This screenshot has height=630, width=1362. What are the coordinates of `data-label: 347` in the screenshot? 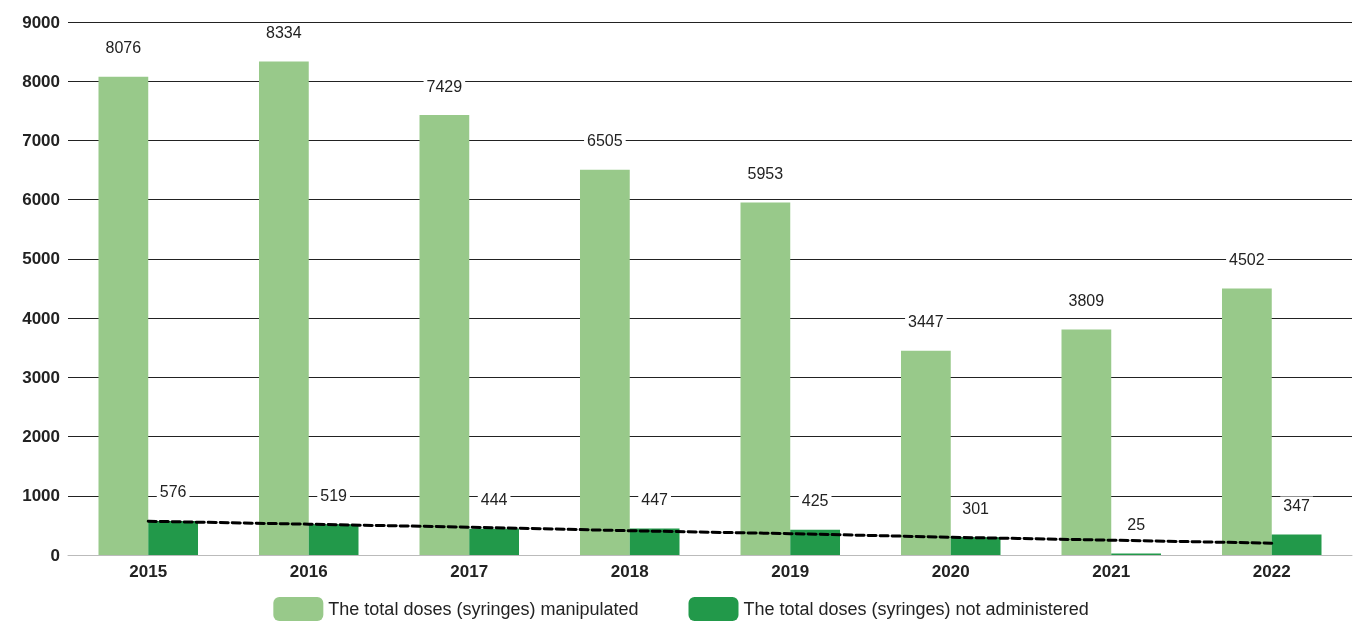 It's located at (1297, 505).